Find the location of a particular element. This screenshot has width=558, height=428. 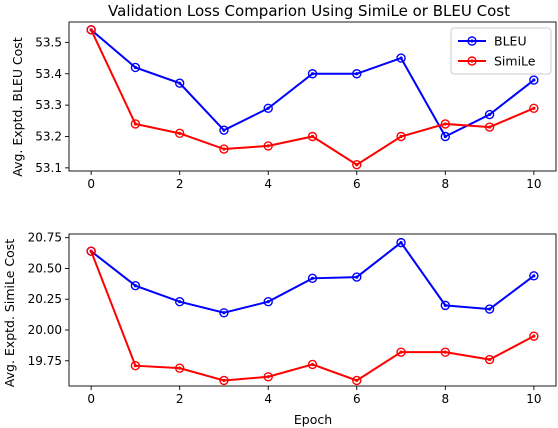

y-tick-label: 20.50 is located at coordinates (45, 268).